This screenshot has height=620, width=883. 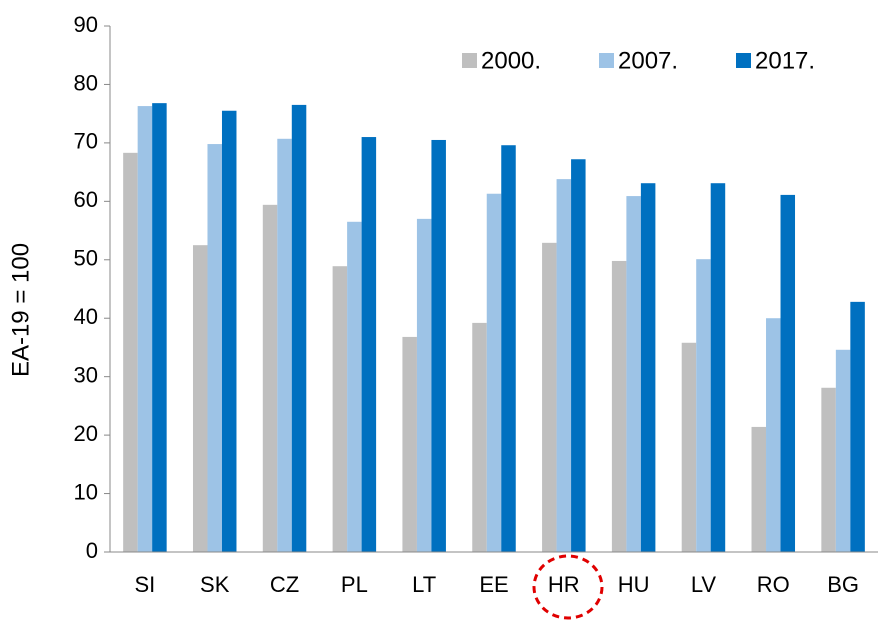 I want to click on x-tick-label: PL, so click(x=354, y=584).